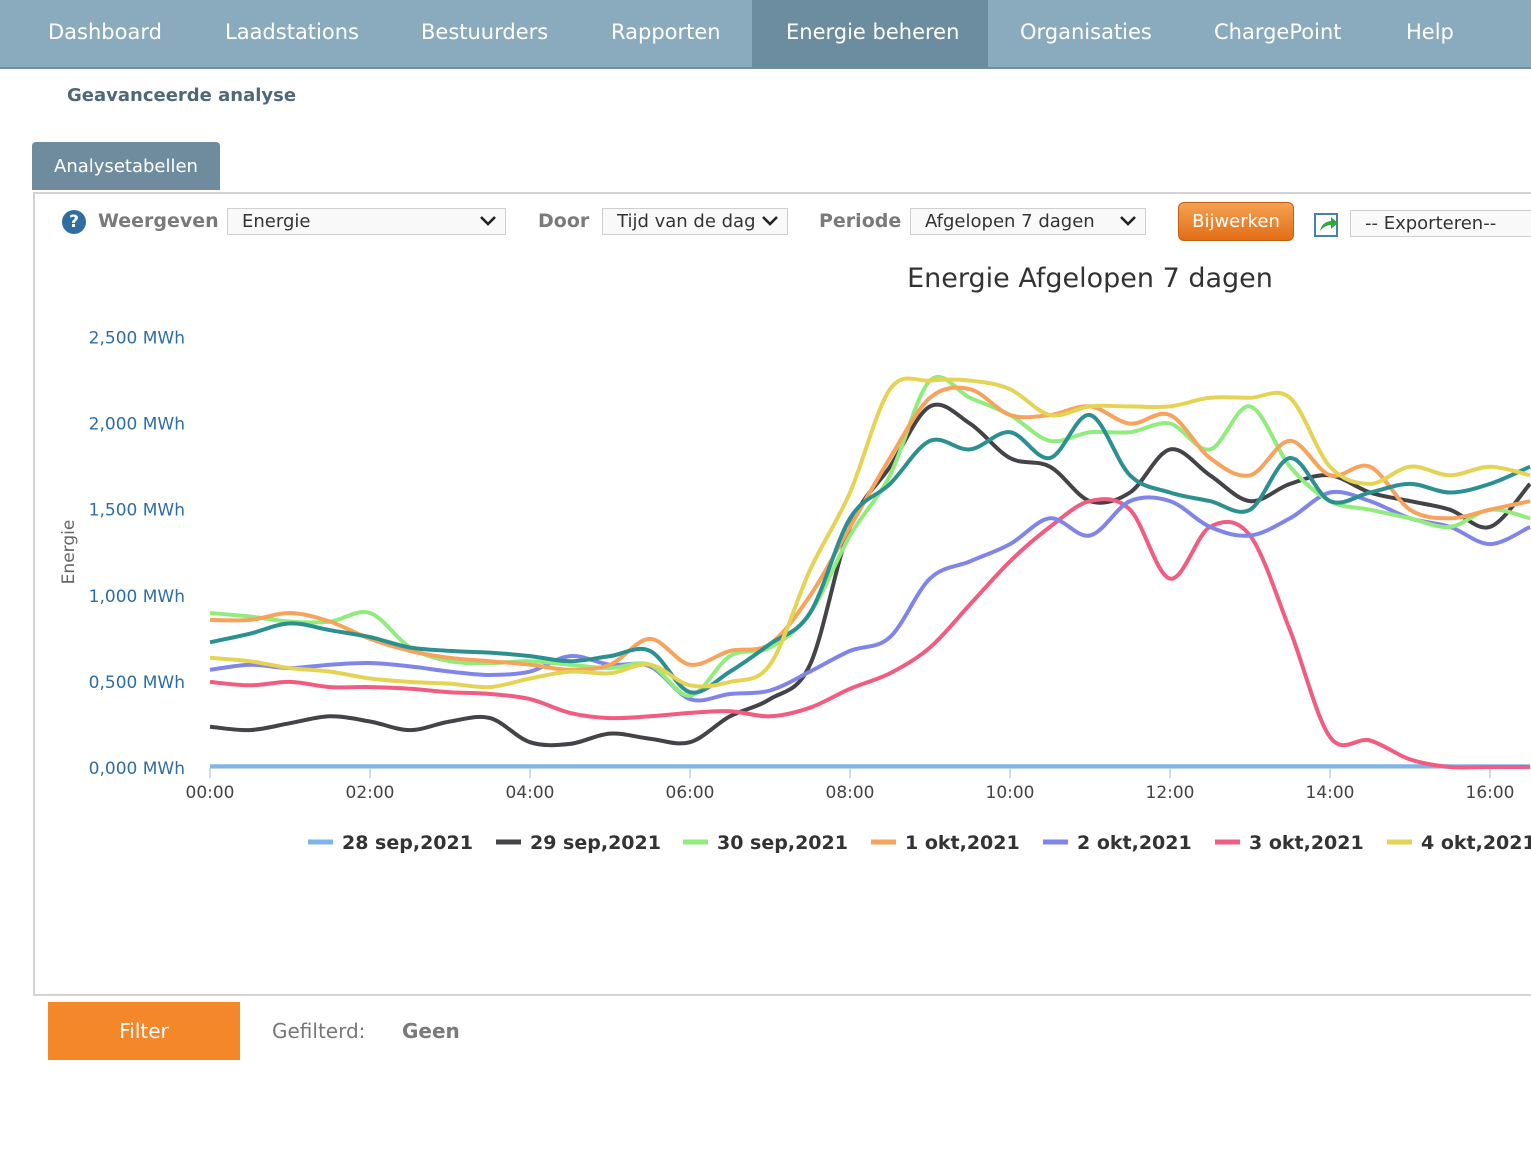 The image size is (1531, 1169). What do you see at coordinates (1278, 32) in the screenshot?
I see `nav-chargepoint: ChargePoint` at bounding box center [1278, 32].